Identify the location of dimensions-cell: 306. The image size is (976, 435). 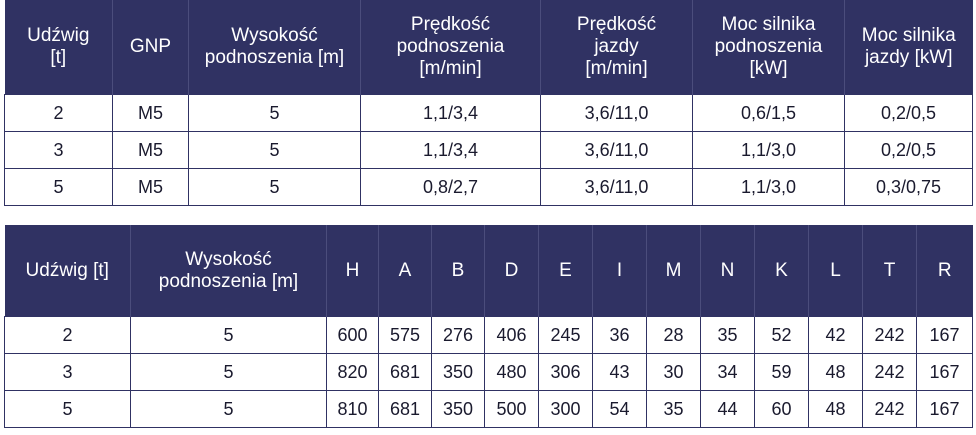
(565, 372).